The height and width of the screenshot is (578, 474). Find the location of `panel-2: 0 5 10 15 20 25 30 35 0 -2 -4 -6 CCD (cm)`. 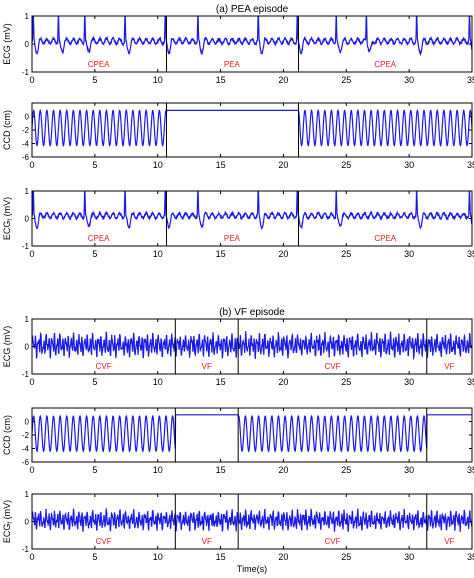

panel-2: 0 5 10 15 20 25 30 35 0 -2 -4 -6 CCD (cm) is located at coordinates (238, 136).